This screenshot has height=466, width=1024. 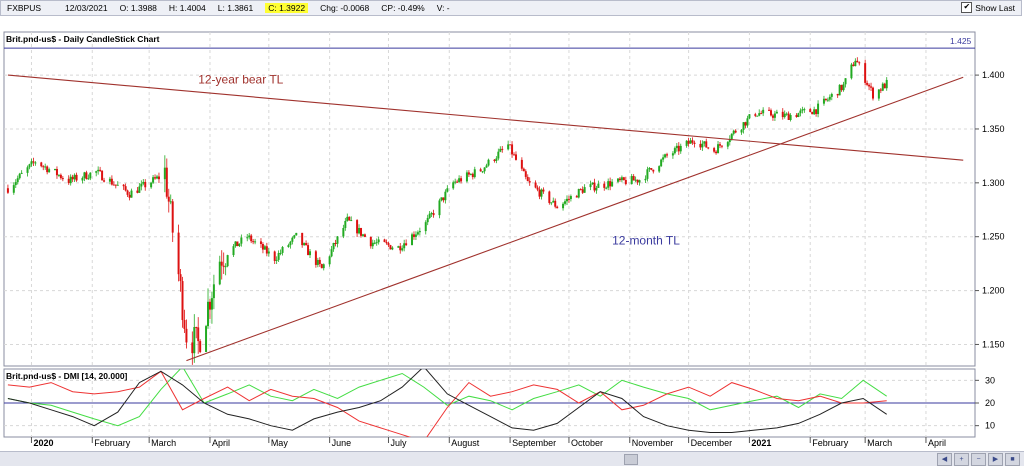 I want to click on zoom-out-icon: −, so click(x=978, y=459).